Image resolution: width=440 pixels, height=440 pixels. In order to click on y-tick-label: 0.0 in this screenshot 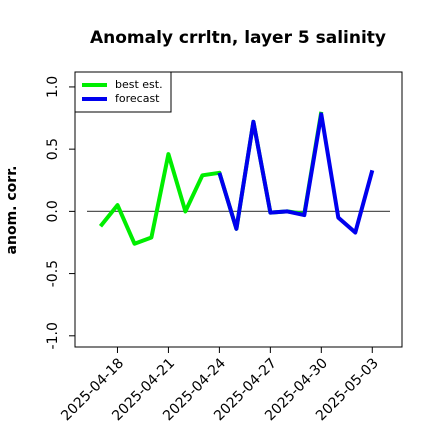, I will do `click(53, 211)`.